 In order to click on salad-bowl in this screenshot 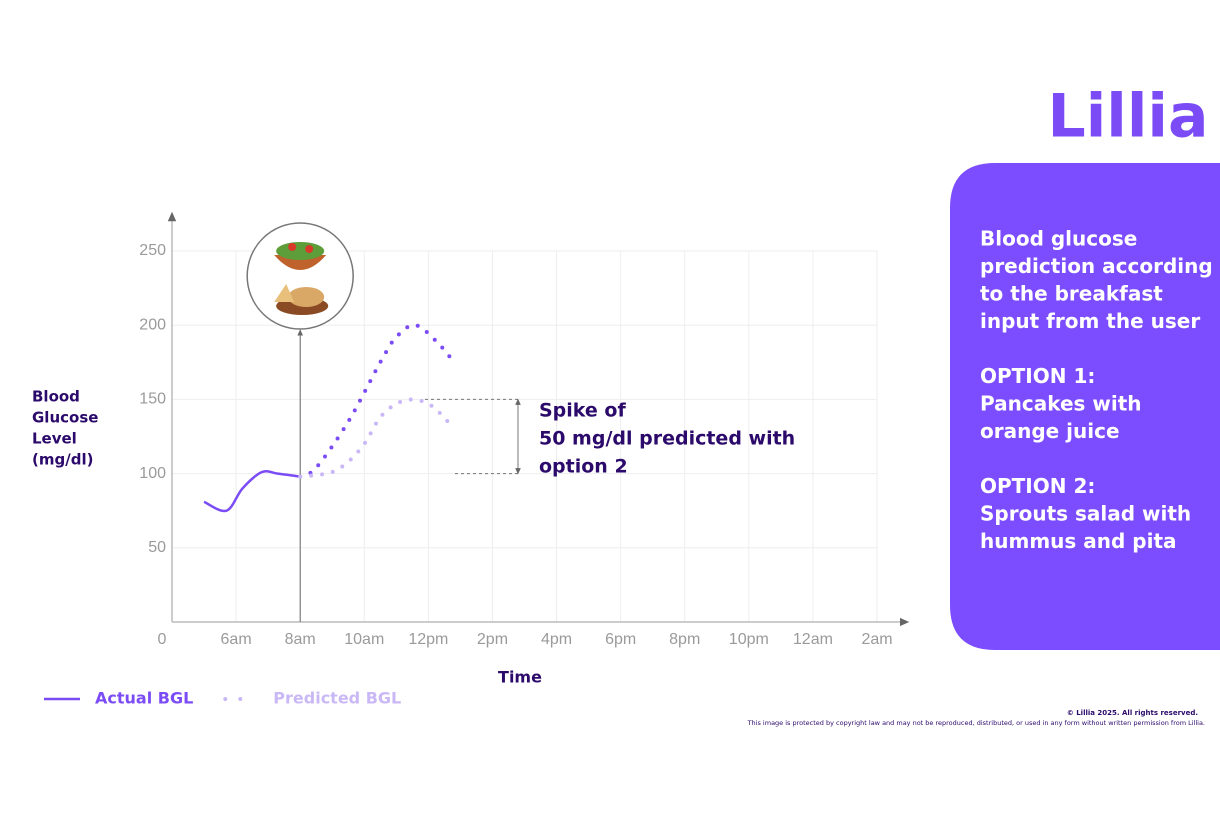, I will do `click(300, 262)`.